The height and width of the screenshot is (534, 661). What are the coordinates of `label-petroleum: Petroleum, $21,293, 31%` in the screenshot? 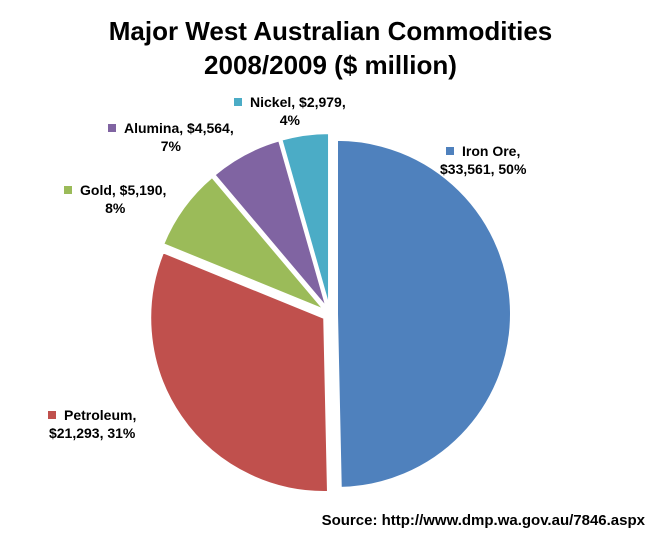 It's located at (92, 424).